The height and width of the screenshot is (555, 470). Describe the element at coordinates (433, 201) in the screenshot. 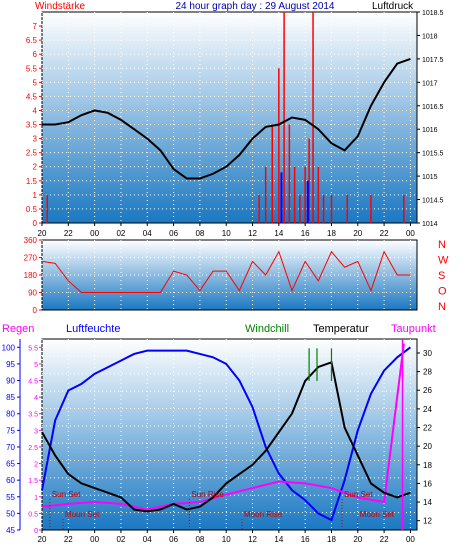

I see `pressure-tick-label: 1014.5` at that location.